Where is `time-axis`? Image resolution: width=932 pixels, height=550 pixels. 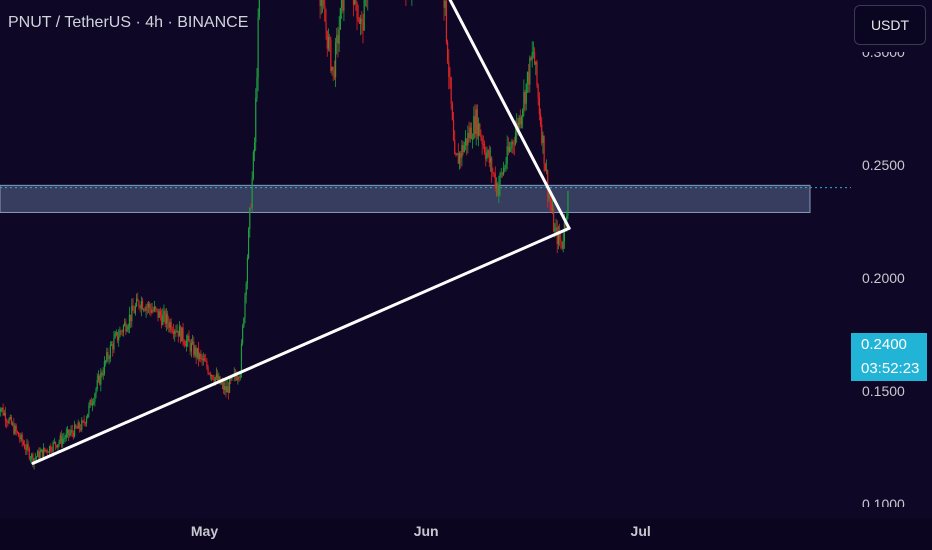
time-axis is located at coordinates (466, 534).